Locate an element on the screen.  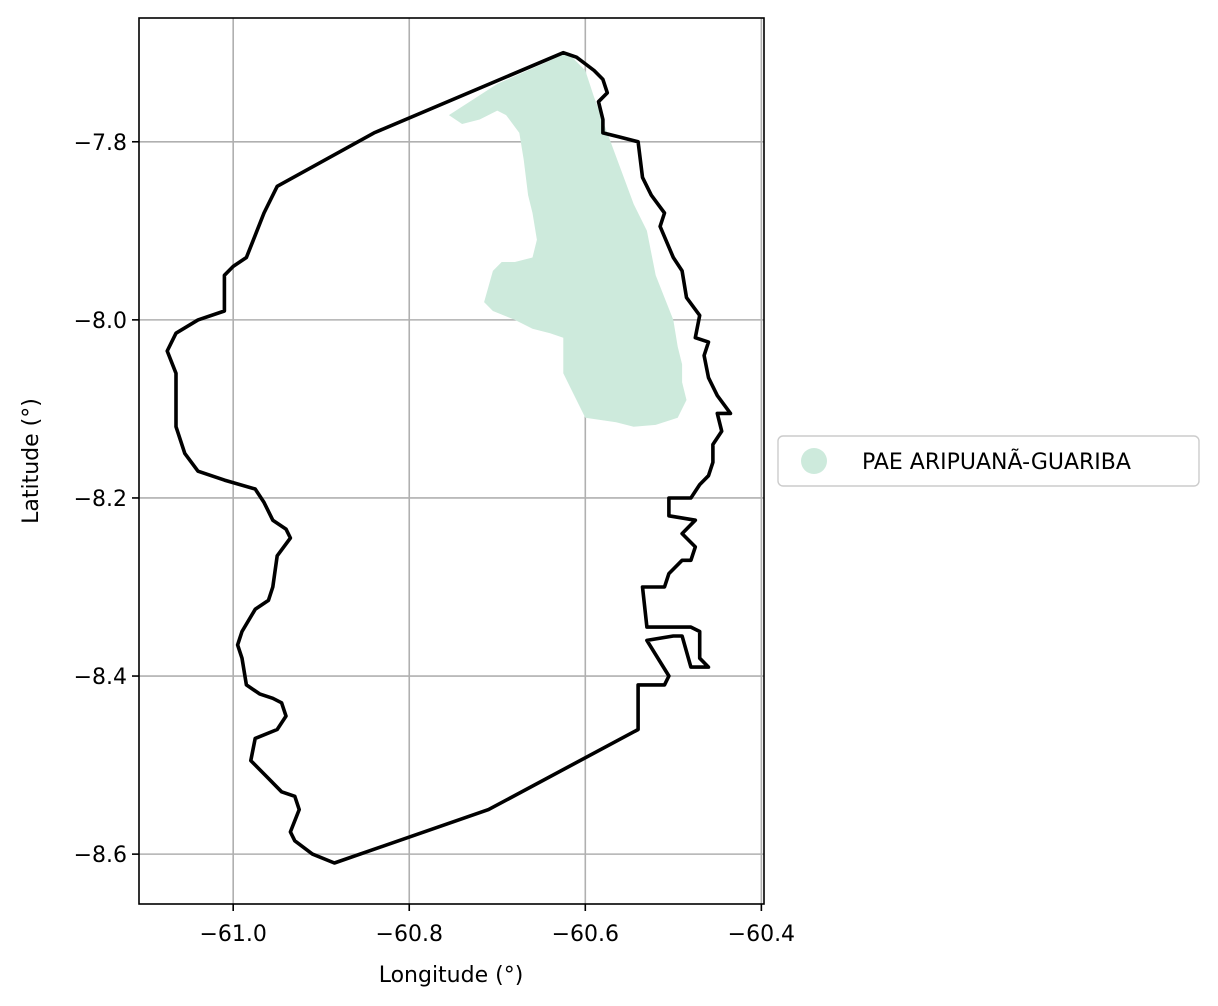
legend-label: PAE ARIPUANÃ-GUARIBA is located at coordinates (996, 461).